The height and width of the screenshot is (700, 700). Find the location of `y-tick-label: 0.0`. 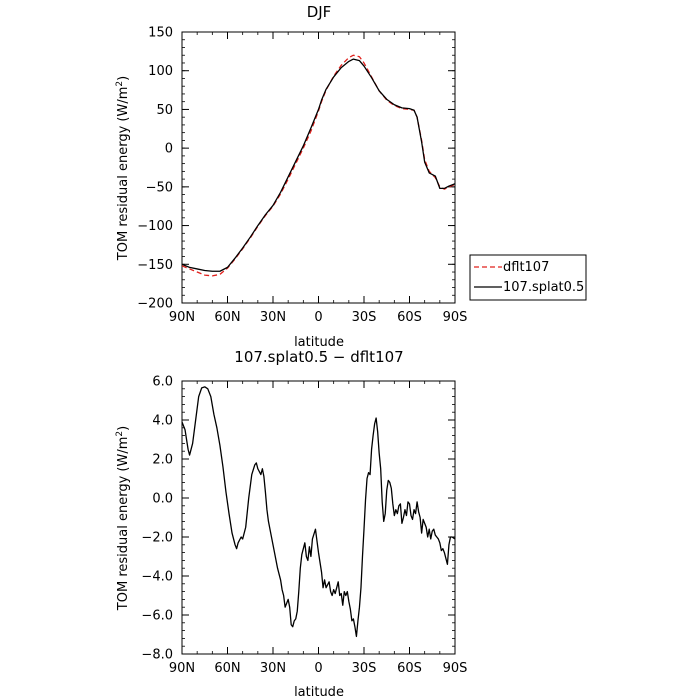

y-tick-label: 0.0 is located at coordinates (162, 499).